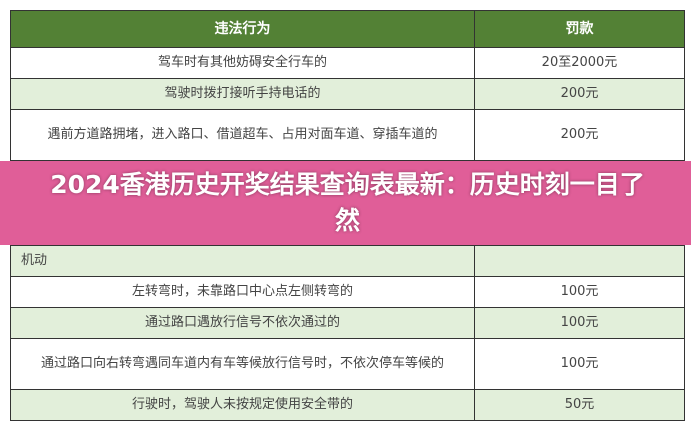 The height and width of the screenshot is (437, 691). I want to click on header-behavior: 违法行为, so click(242, 29).